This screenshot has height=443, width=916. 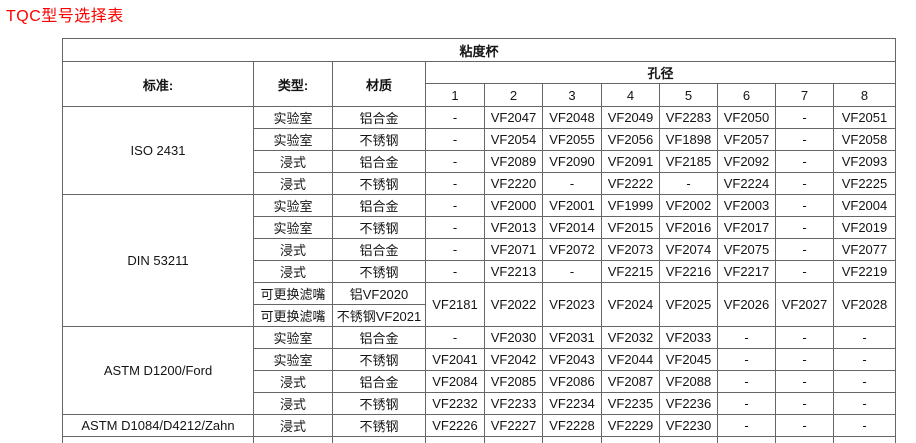 I want to click on value-cell: VF2014, so click(x=572, y=228).